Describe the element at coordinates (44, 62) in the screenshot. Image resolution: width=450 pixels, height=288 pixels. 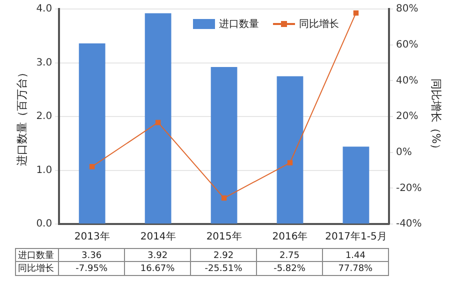
I see `y-tick-label: 3.0` at that location.